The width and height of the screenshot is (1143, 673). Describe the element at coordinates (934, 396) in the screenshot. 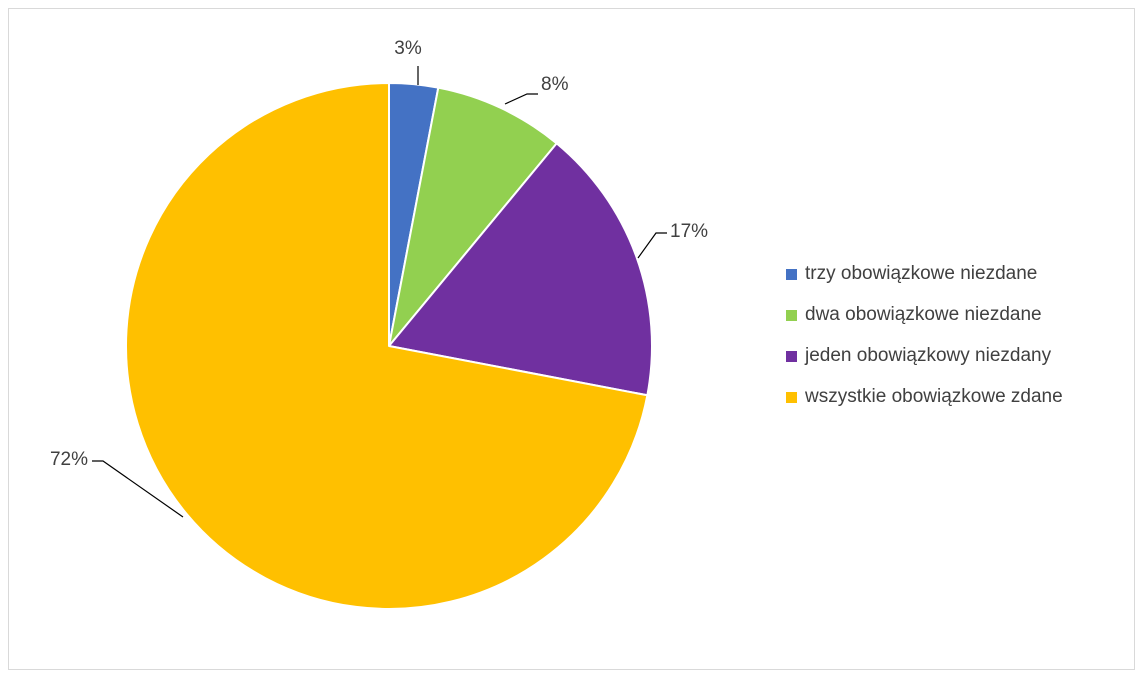

I see `legend-label: wszystkie obowiązkowe zdane` at that location.